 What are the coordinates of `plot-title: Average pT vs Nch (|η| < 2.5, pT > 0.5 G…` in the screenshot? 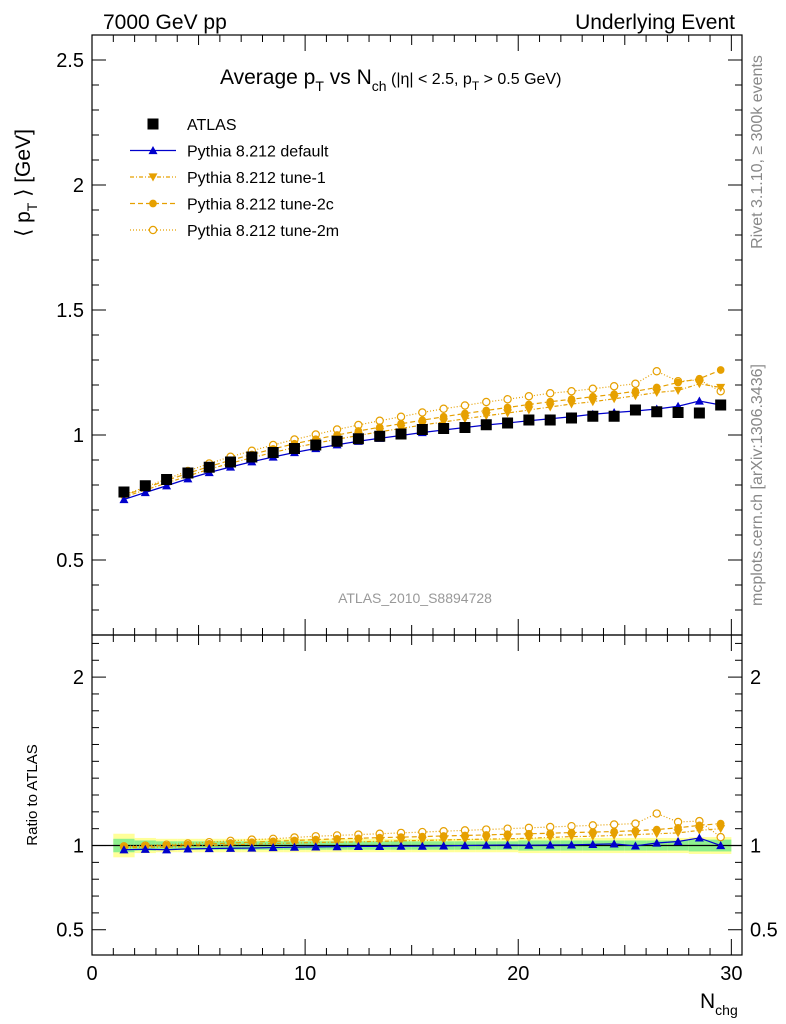 It's located at (390, 80).